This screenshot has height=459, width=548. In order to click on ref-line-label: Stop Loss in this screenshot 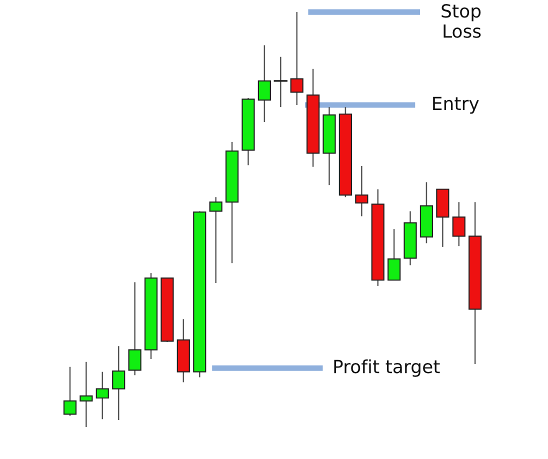, I will do `click(461, 21)`.